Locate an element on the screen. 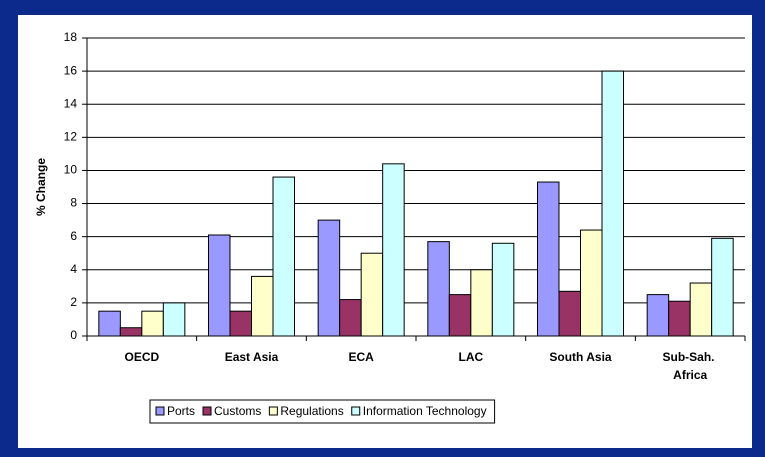 Image resolution: width=765 pixels, height=457 pixels. legend-label: Customs is located at coordinates (237, 411).